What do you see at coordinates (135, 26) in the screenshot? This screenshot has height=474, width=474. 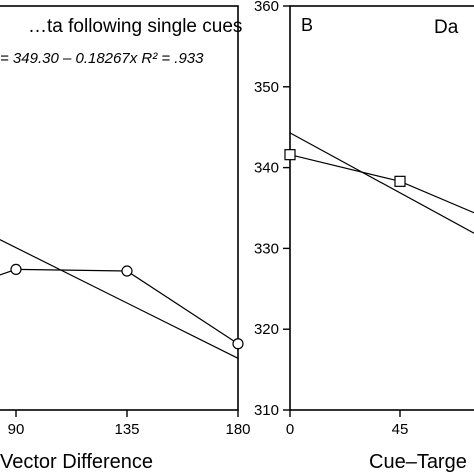 I see `panel-a-title: …ta following single cues` at bounding box center [135, 26].